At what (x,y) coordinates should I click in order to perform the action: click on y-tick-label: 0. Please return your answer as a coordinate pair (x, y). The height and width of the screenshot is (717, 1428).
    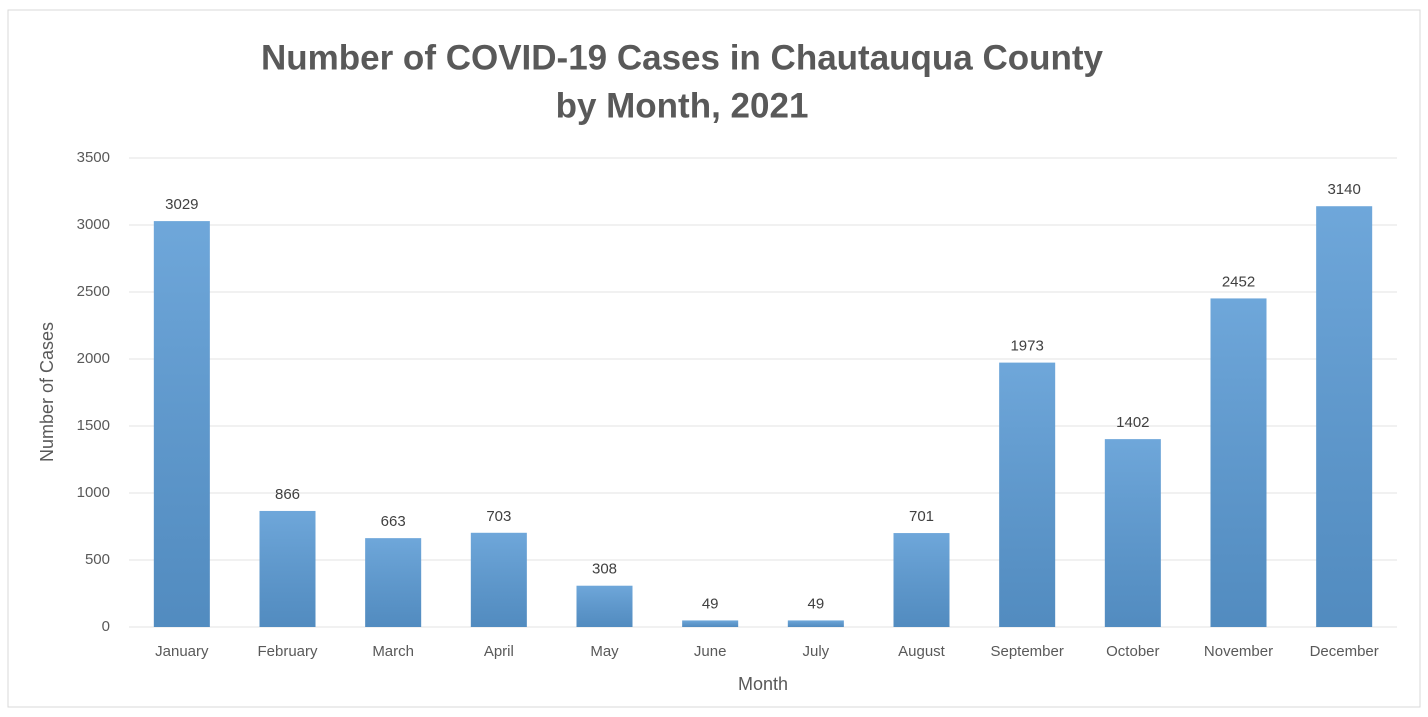
    Looking at the image, I should click on (106, 626).